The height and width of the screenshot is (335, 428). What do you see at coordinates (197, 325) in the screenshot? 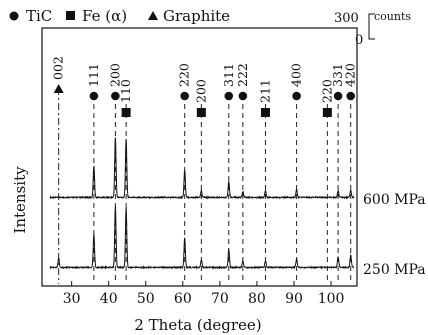
I see `x-axis-title: 2 Theta (degree)` at bounding box center [197, 325].